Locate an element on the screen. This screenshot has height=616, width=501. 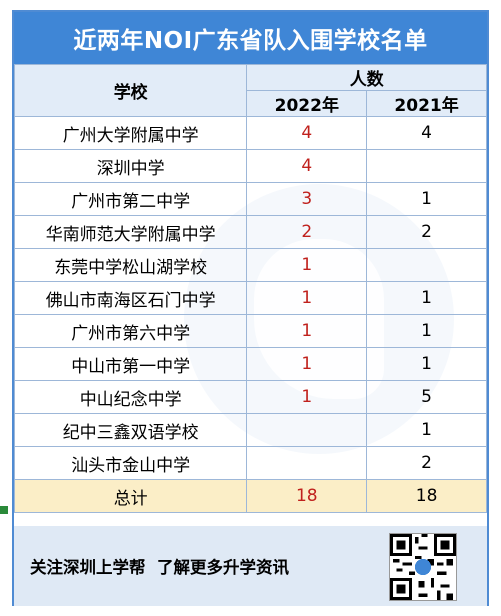
table-row: 纪中三鑫双语学校 1 is located at coordinates (250, 430).